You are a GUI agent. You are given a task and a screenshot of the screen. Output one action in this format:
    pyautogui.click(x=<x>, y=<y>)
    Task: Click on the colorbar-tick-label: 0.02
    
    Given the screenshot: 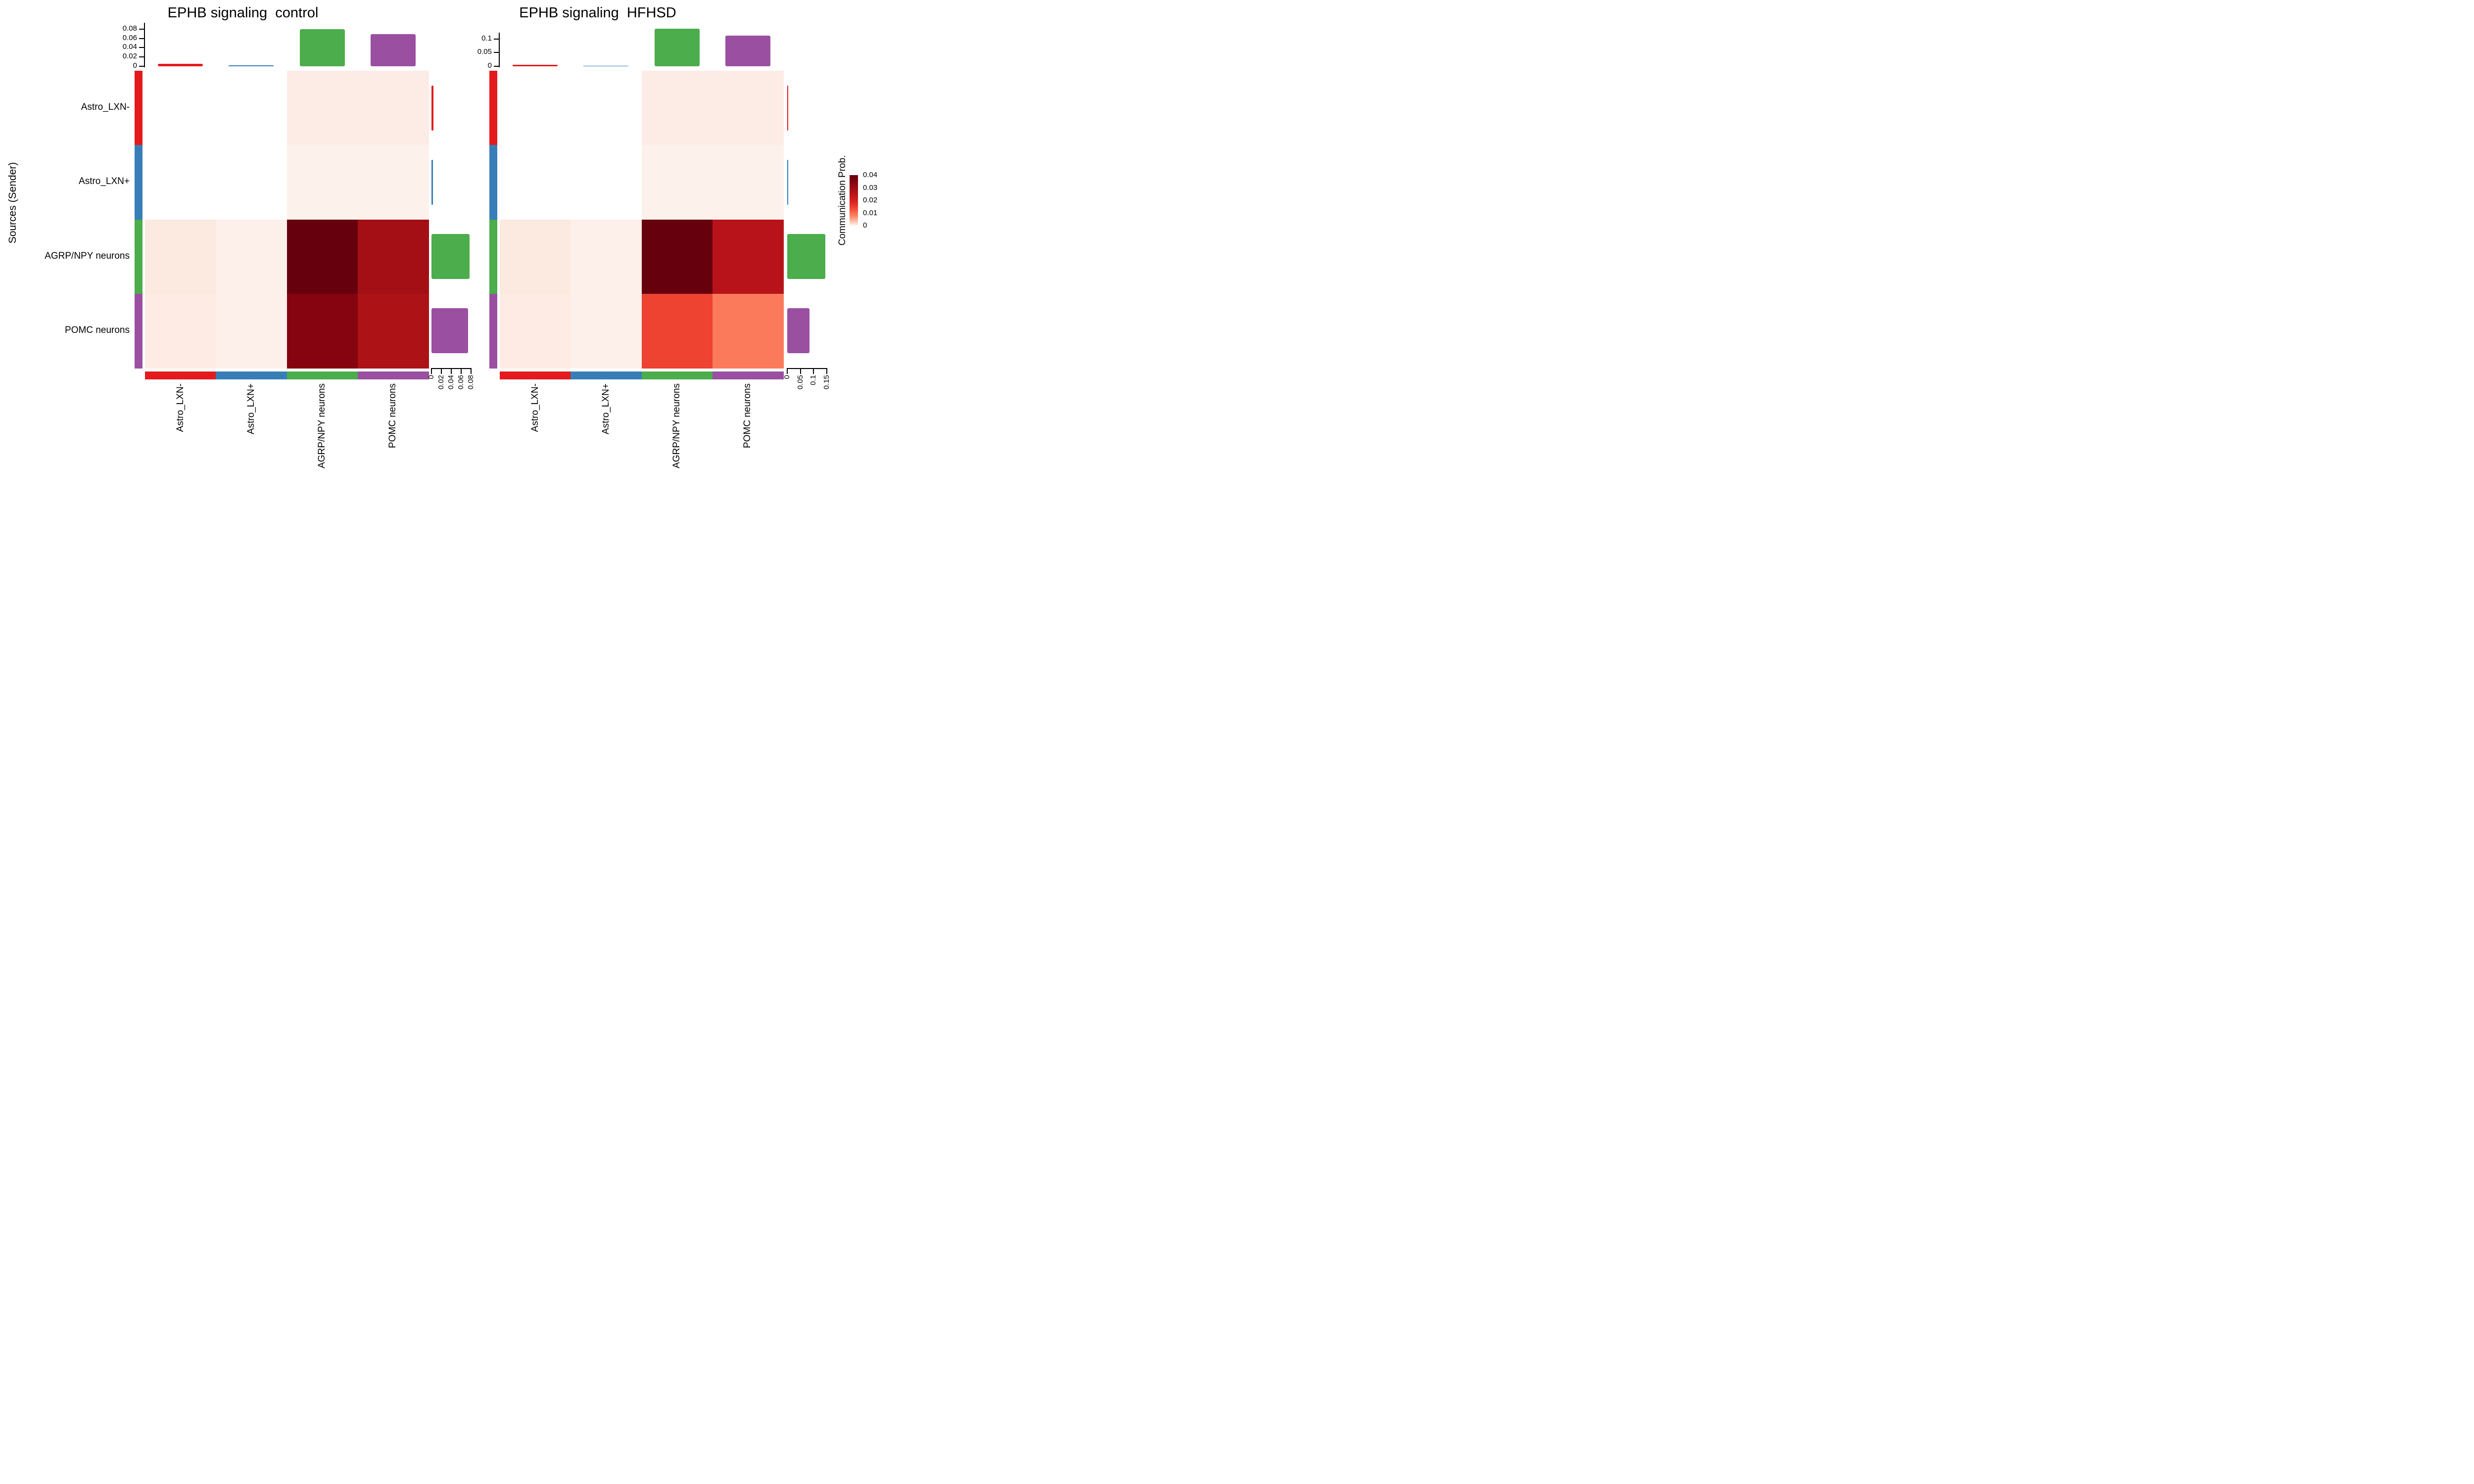 What is the action you would take?
    pyautogui.click(x=871, y=200)
    